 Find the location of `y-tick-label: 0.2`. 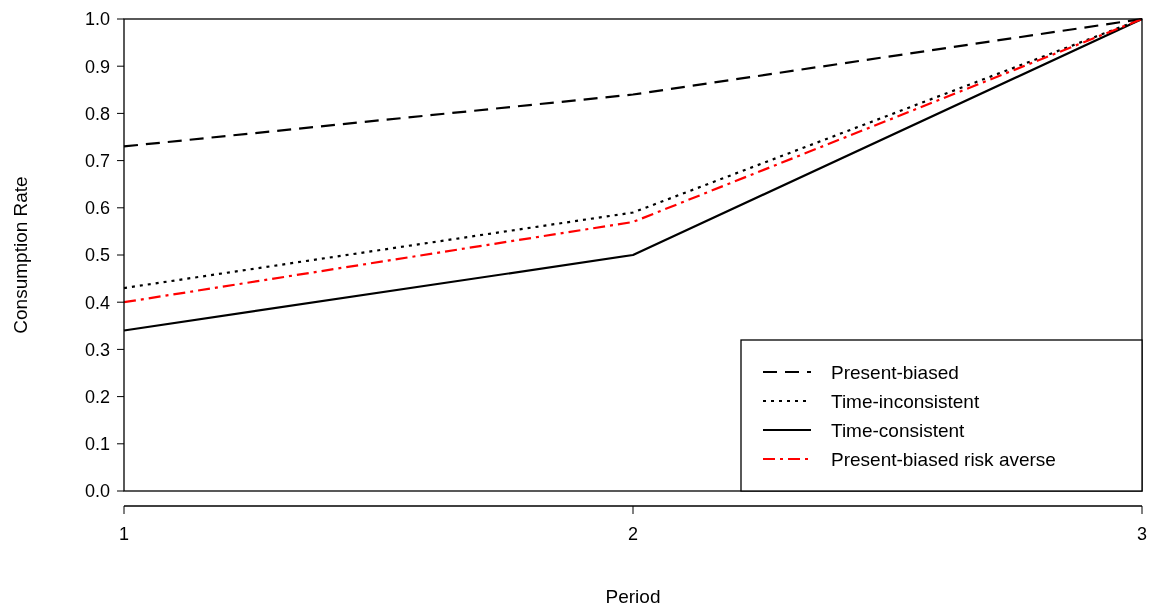

y-tick-label: 0.2 is located at coordinates (97, 396).